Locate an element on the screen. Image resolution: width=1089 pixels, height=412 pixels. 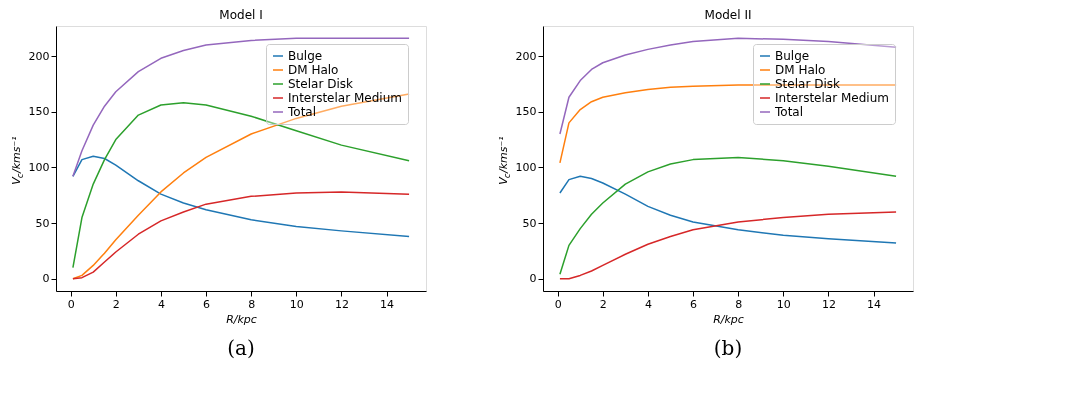
chart-title: Model I is located at coordinates (241, 15).